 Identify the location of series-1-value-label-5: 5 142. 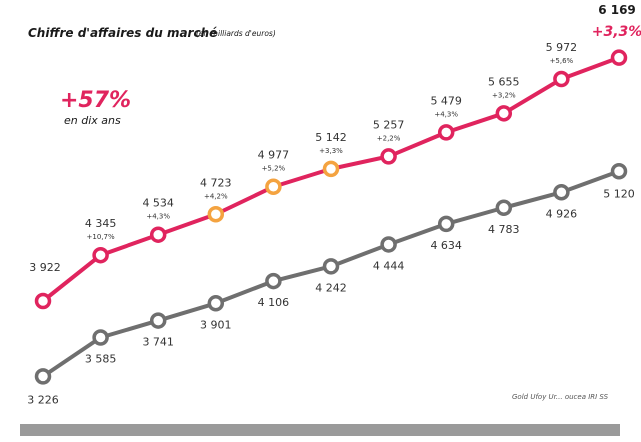
(331, 137).